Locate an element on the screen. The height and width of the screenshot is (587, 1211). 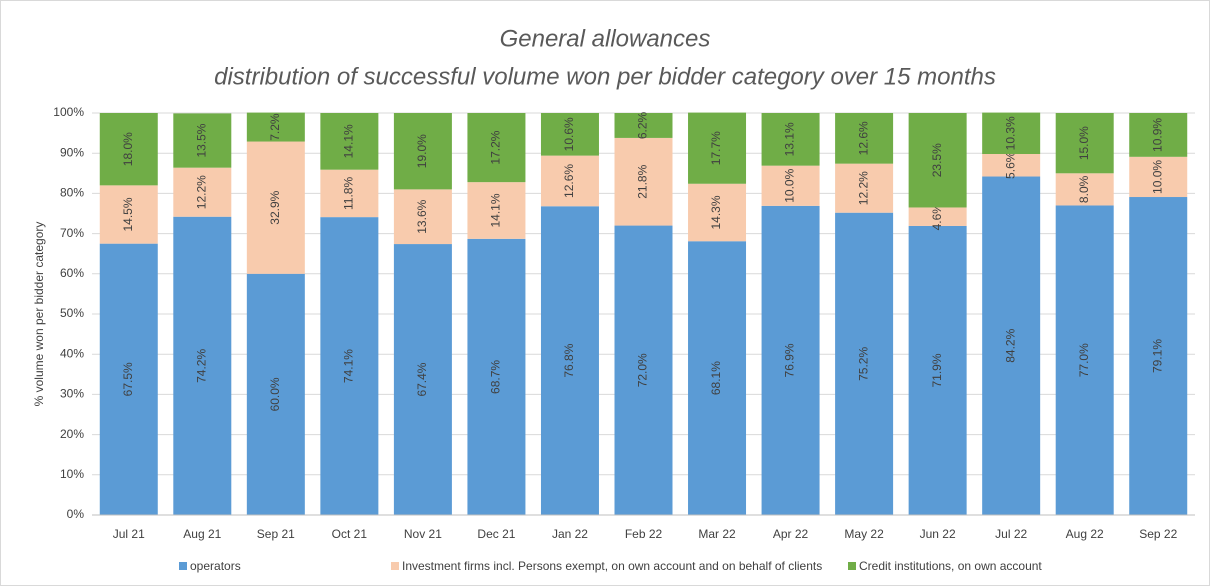
value-label: 67.5% is located at coordinates (128, 379).